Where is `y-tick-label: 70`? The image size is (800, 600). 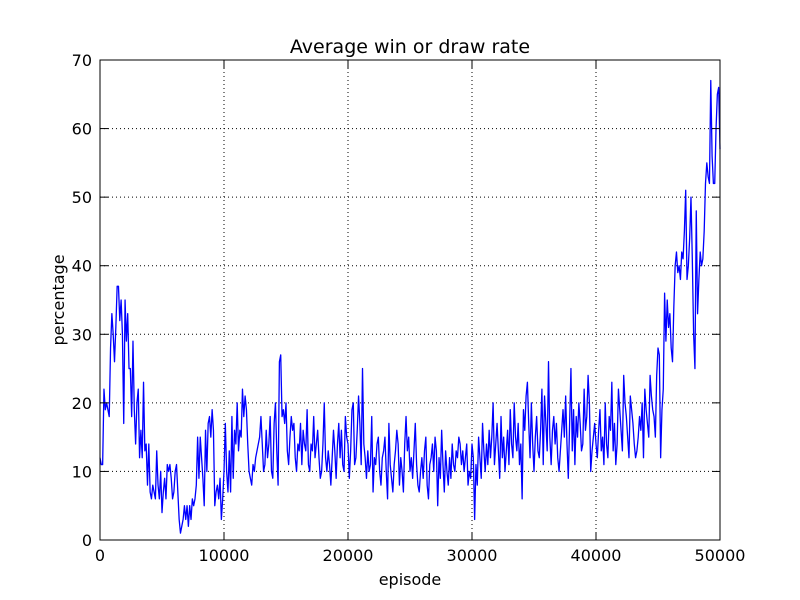
y-tick-label: 70 is located at coordinates (82, 60).